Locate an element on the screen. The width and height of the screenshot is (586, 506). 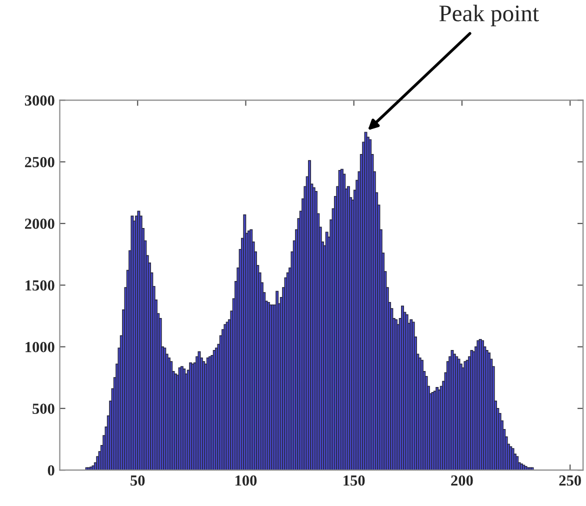
y-tick-label: 2000 is located at coordinates (39, 223).